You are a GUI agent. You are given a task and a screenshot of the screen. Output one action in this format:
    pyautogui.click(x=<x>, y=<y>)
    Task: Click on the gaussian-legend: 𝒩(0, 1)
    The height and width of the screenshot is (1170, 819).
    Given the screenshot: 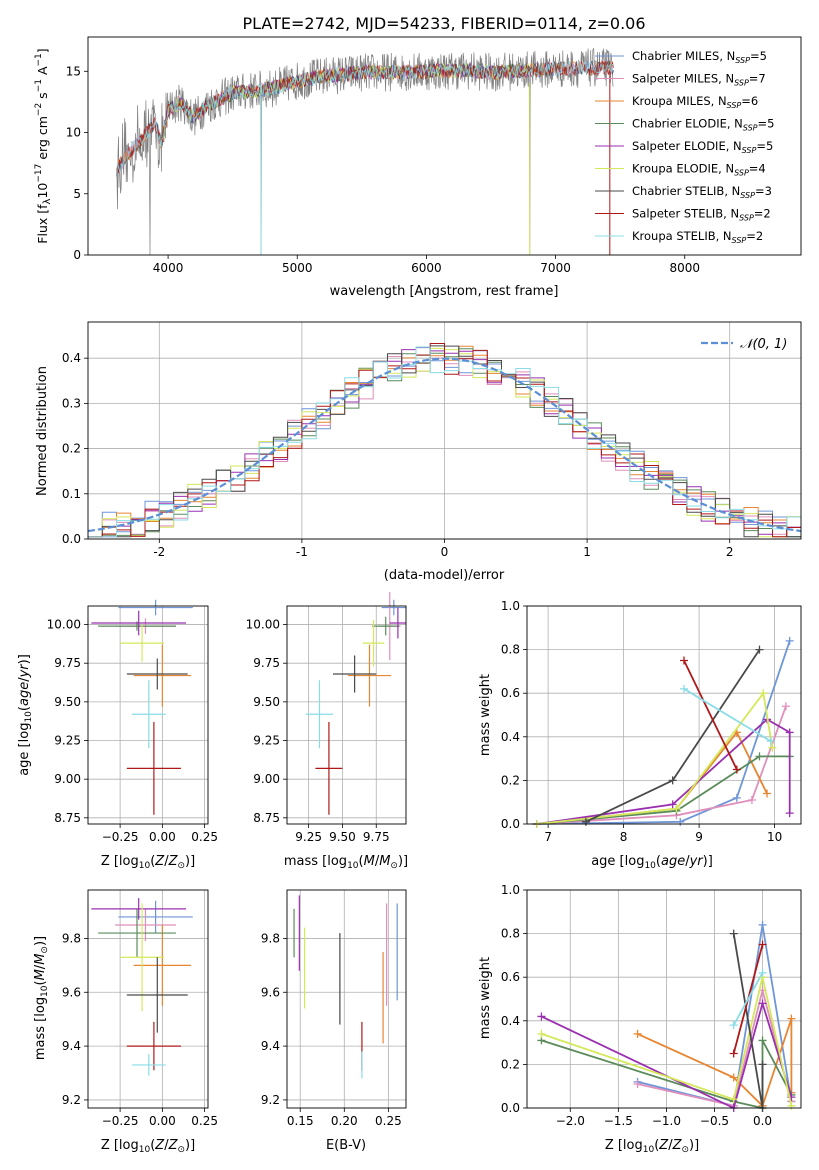 What is the action you would take?
    pyautogui.click(x=744, y=344)
    